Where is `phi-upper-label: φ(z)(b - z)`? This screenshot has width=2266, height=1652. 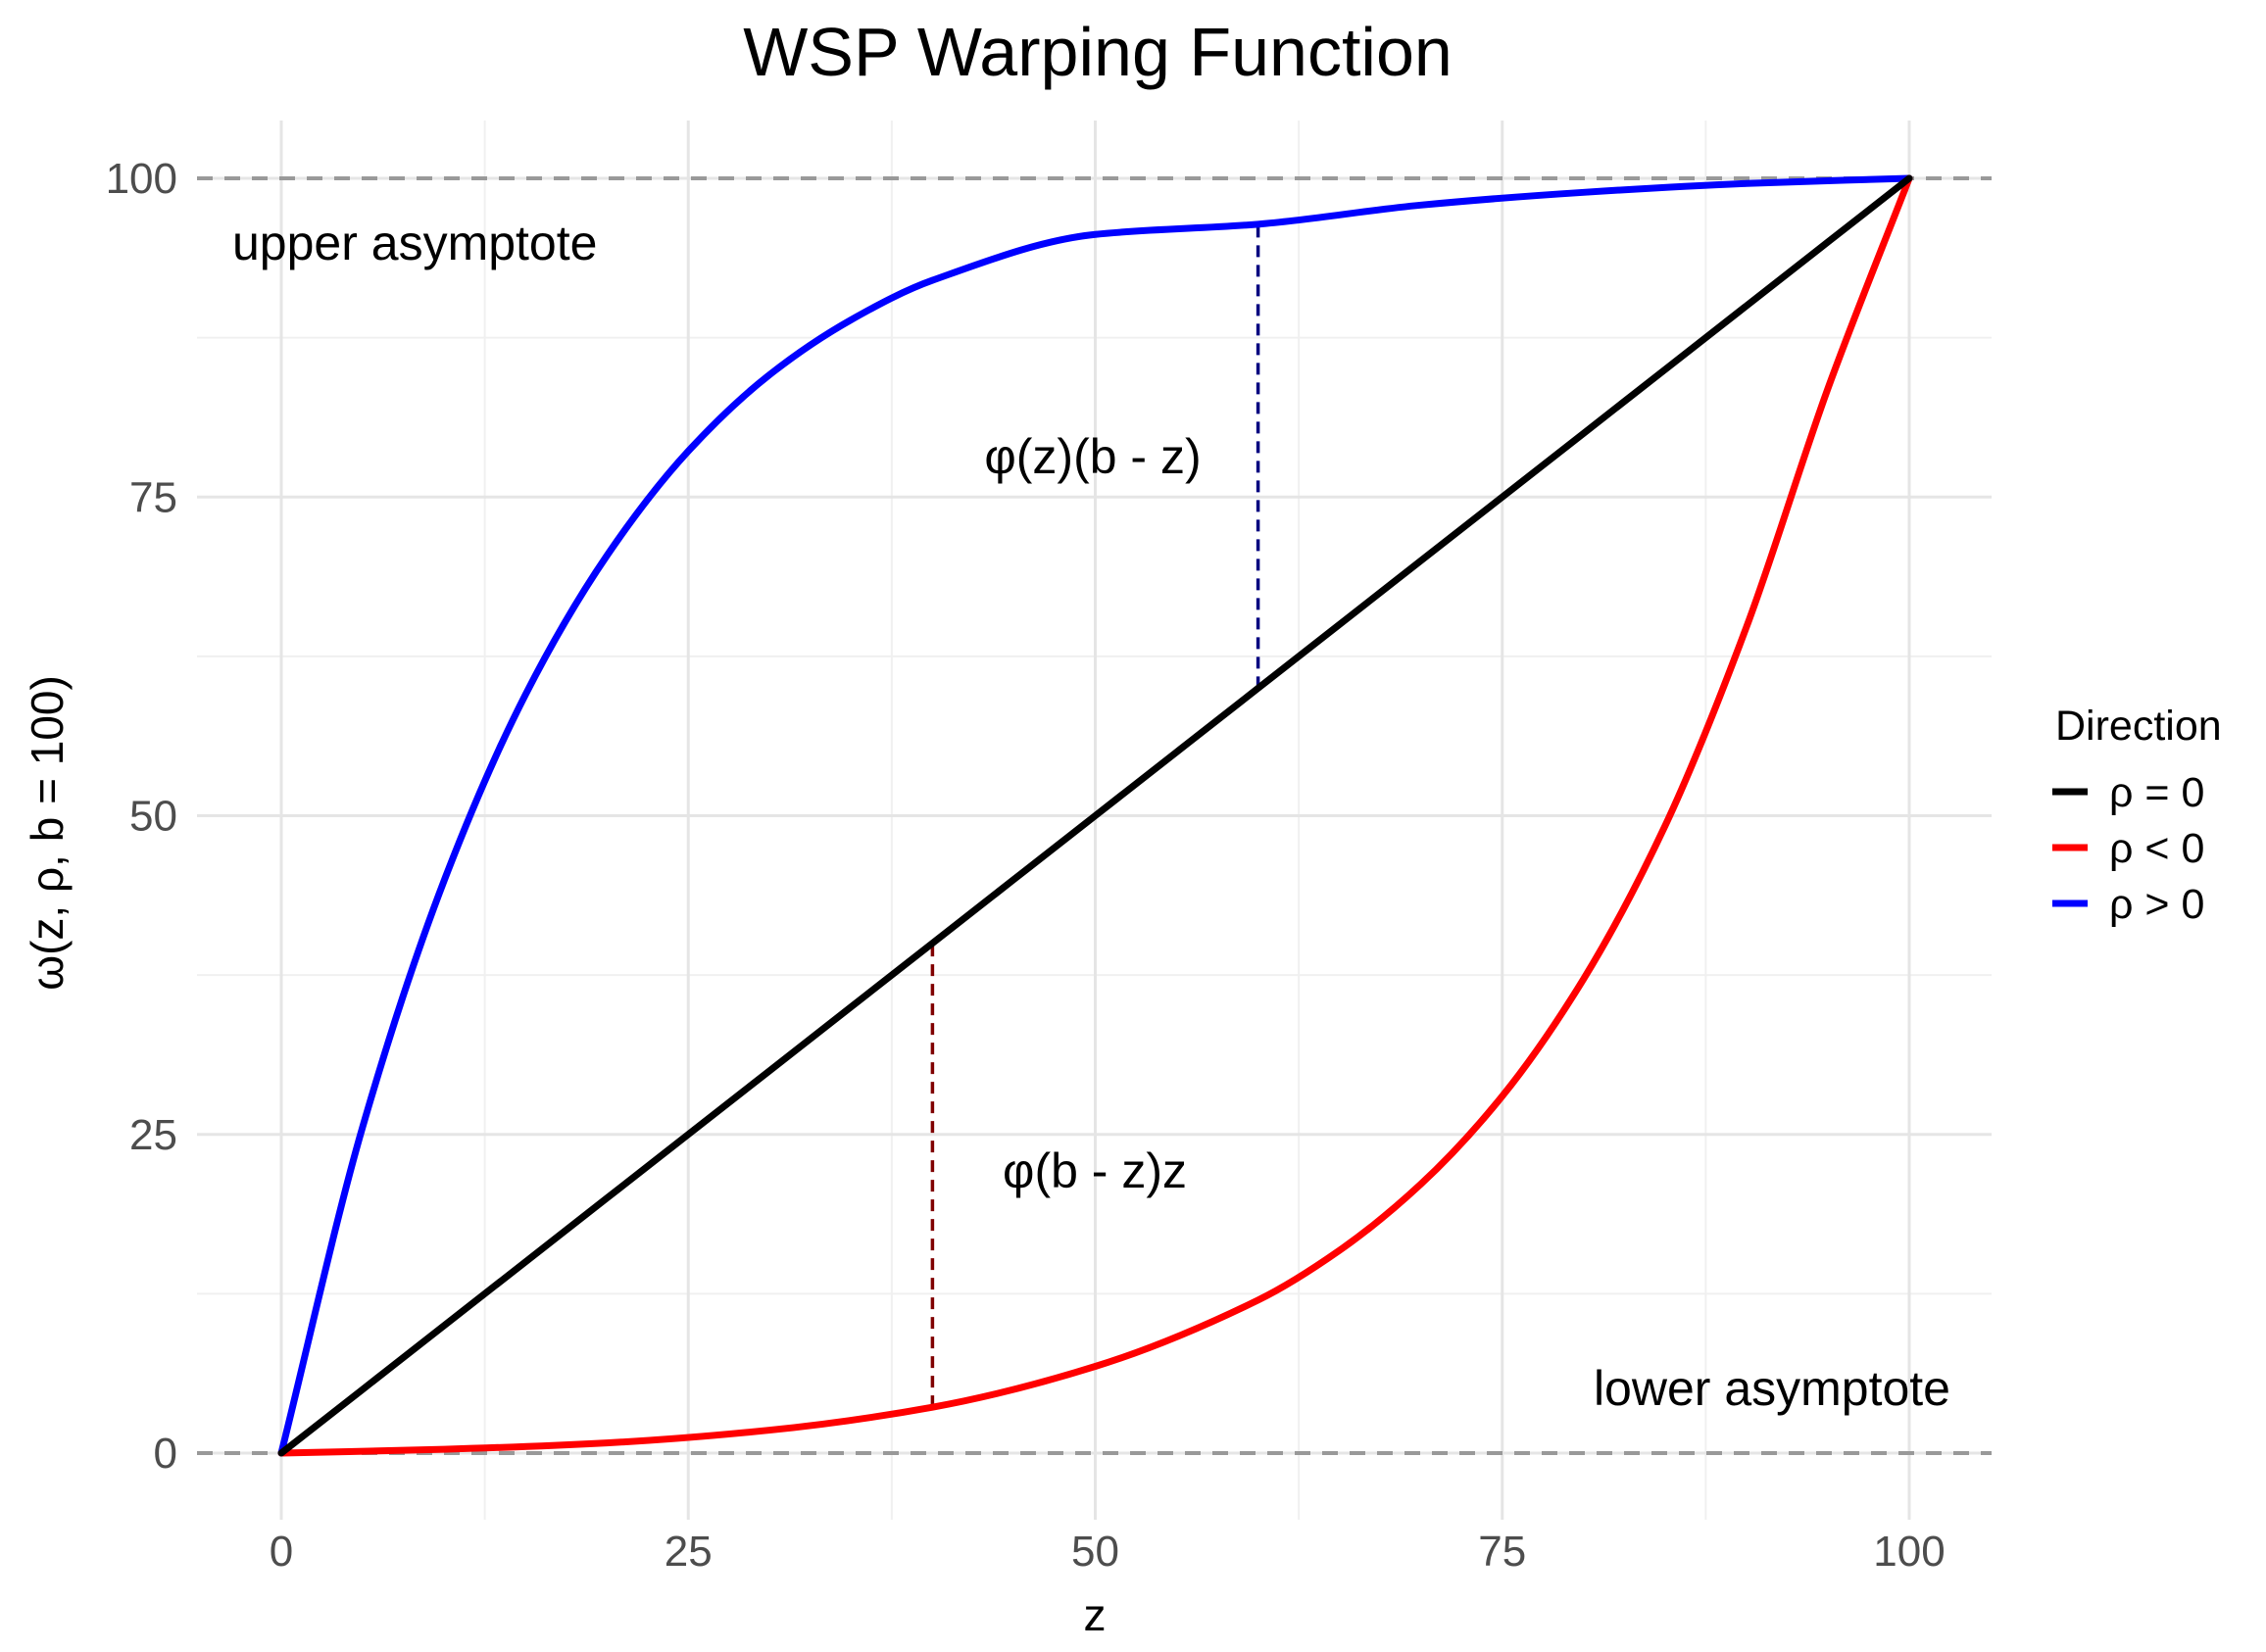
phi-upper-label: φ(z)(b - z) is located at coordinates (1092, 457).